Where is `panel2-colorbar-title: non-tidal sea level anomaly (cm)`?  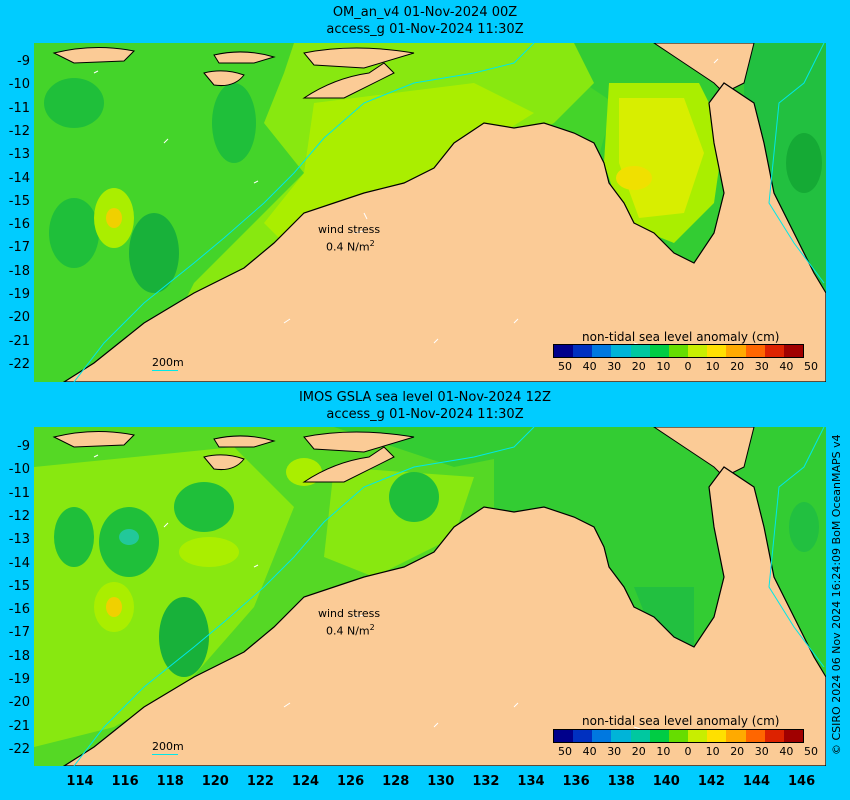 panel2-colorbar-title: non-tidal sea level anomaly (cm) is located at coordinates (681, 721).